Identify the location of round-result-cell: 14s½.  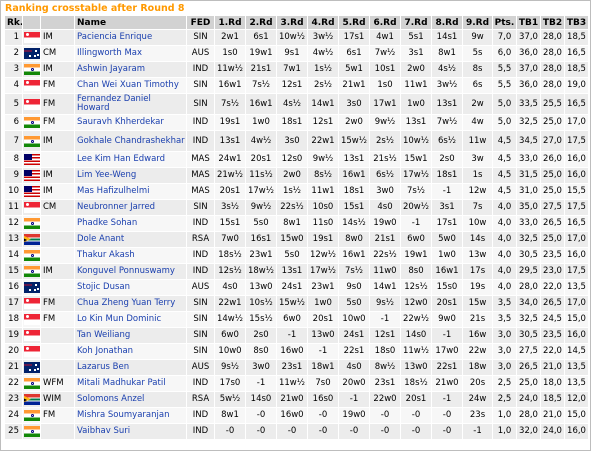
(354, 223).